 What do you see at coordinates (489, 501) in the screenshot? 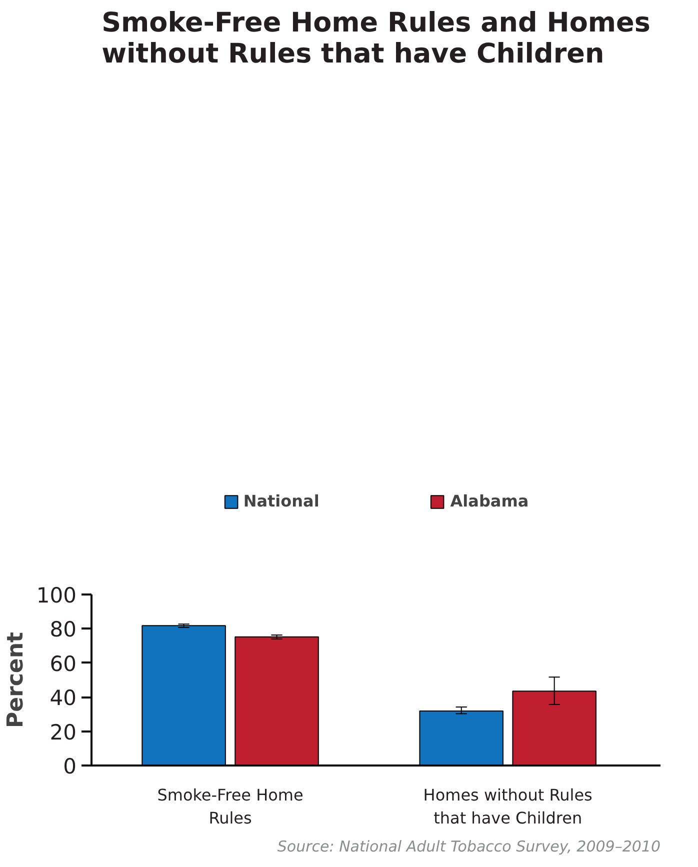
I see `legend-label: Alabama` at bounding box center [489, 501].